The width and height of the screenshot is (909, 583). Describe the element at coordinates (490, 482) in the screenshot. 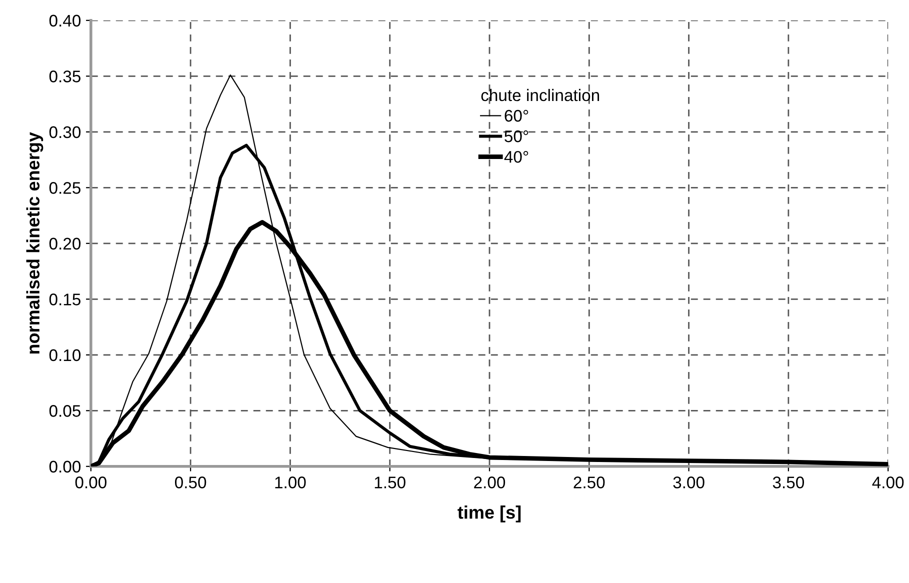

I see `x-tick-label: 2.00` at that location.